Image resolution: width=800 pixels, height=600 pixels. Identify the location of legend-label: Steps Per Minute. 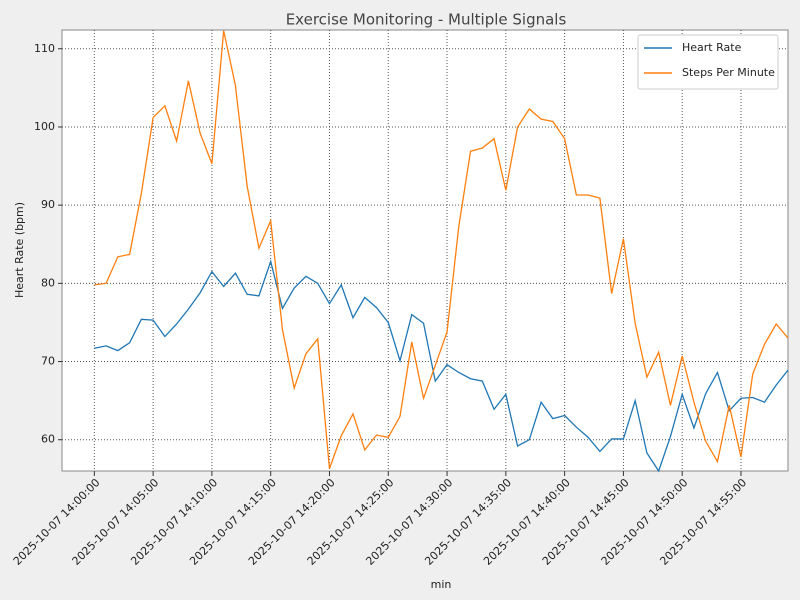
(728, 72).